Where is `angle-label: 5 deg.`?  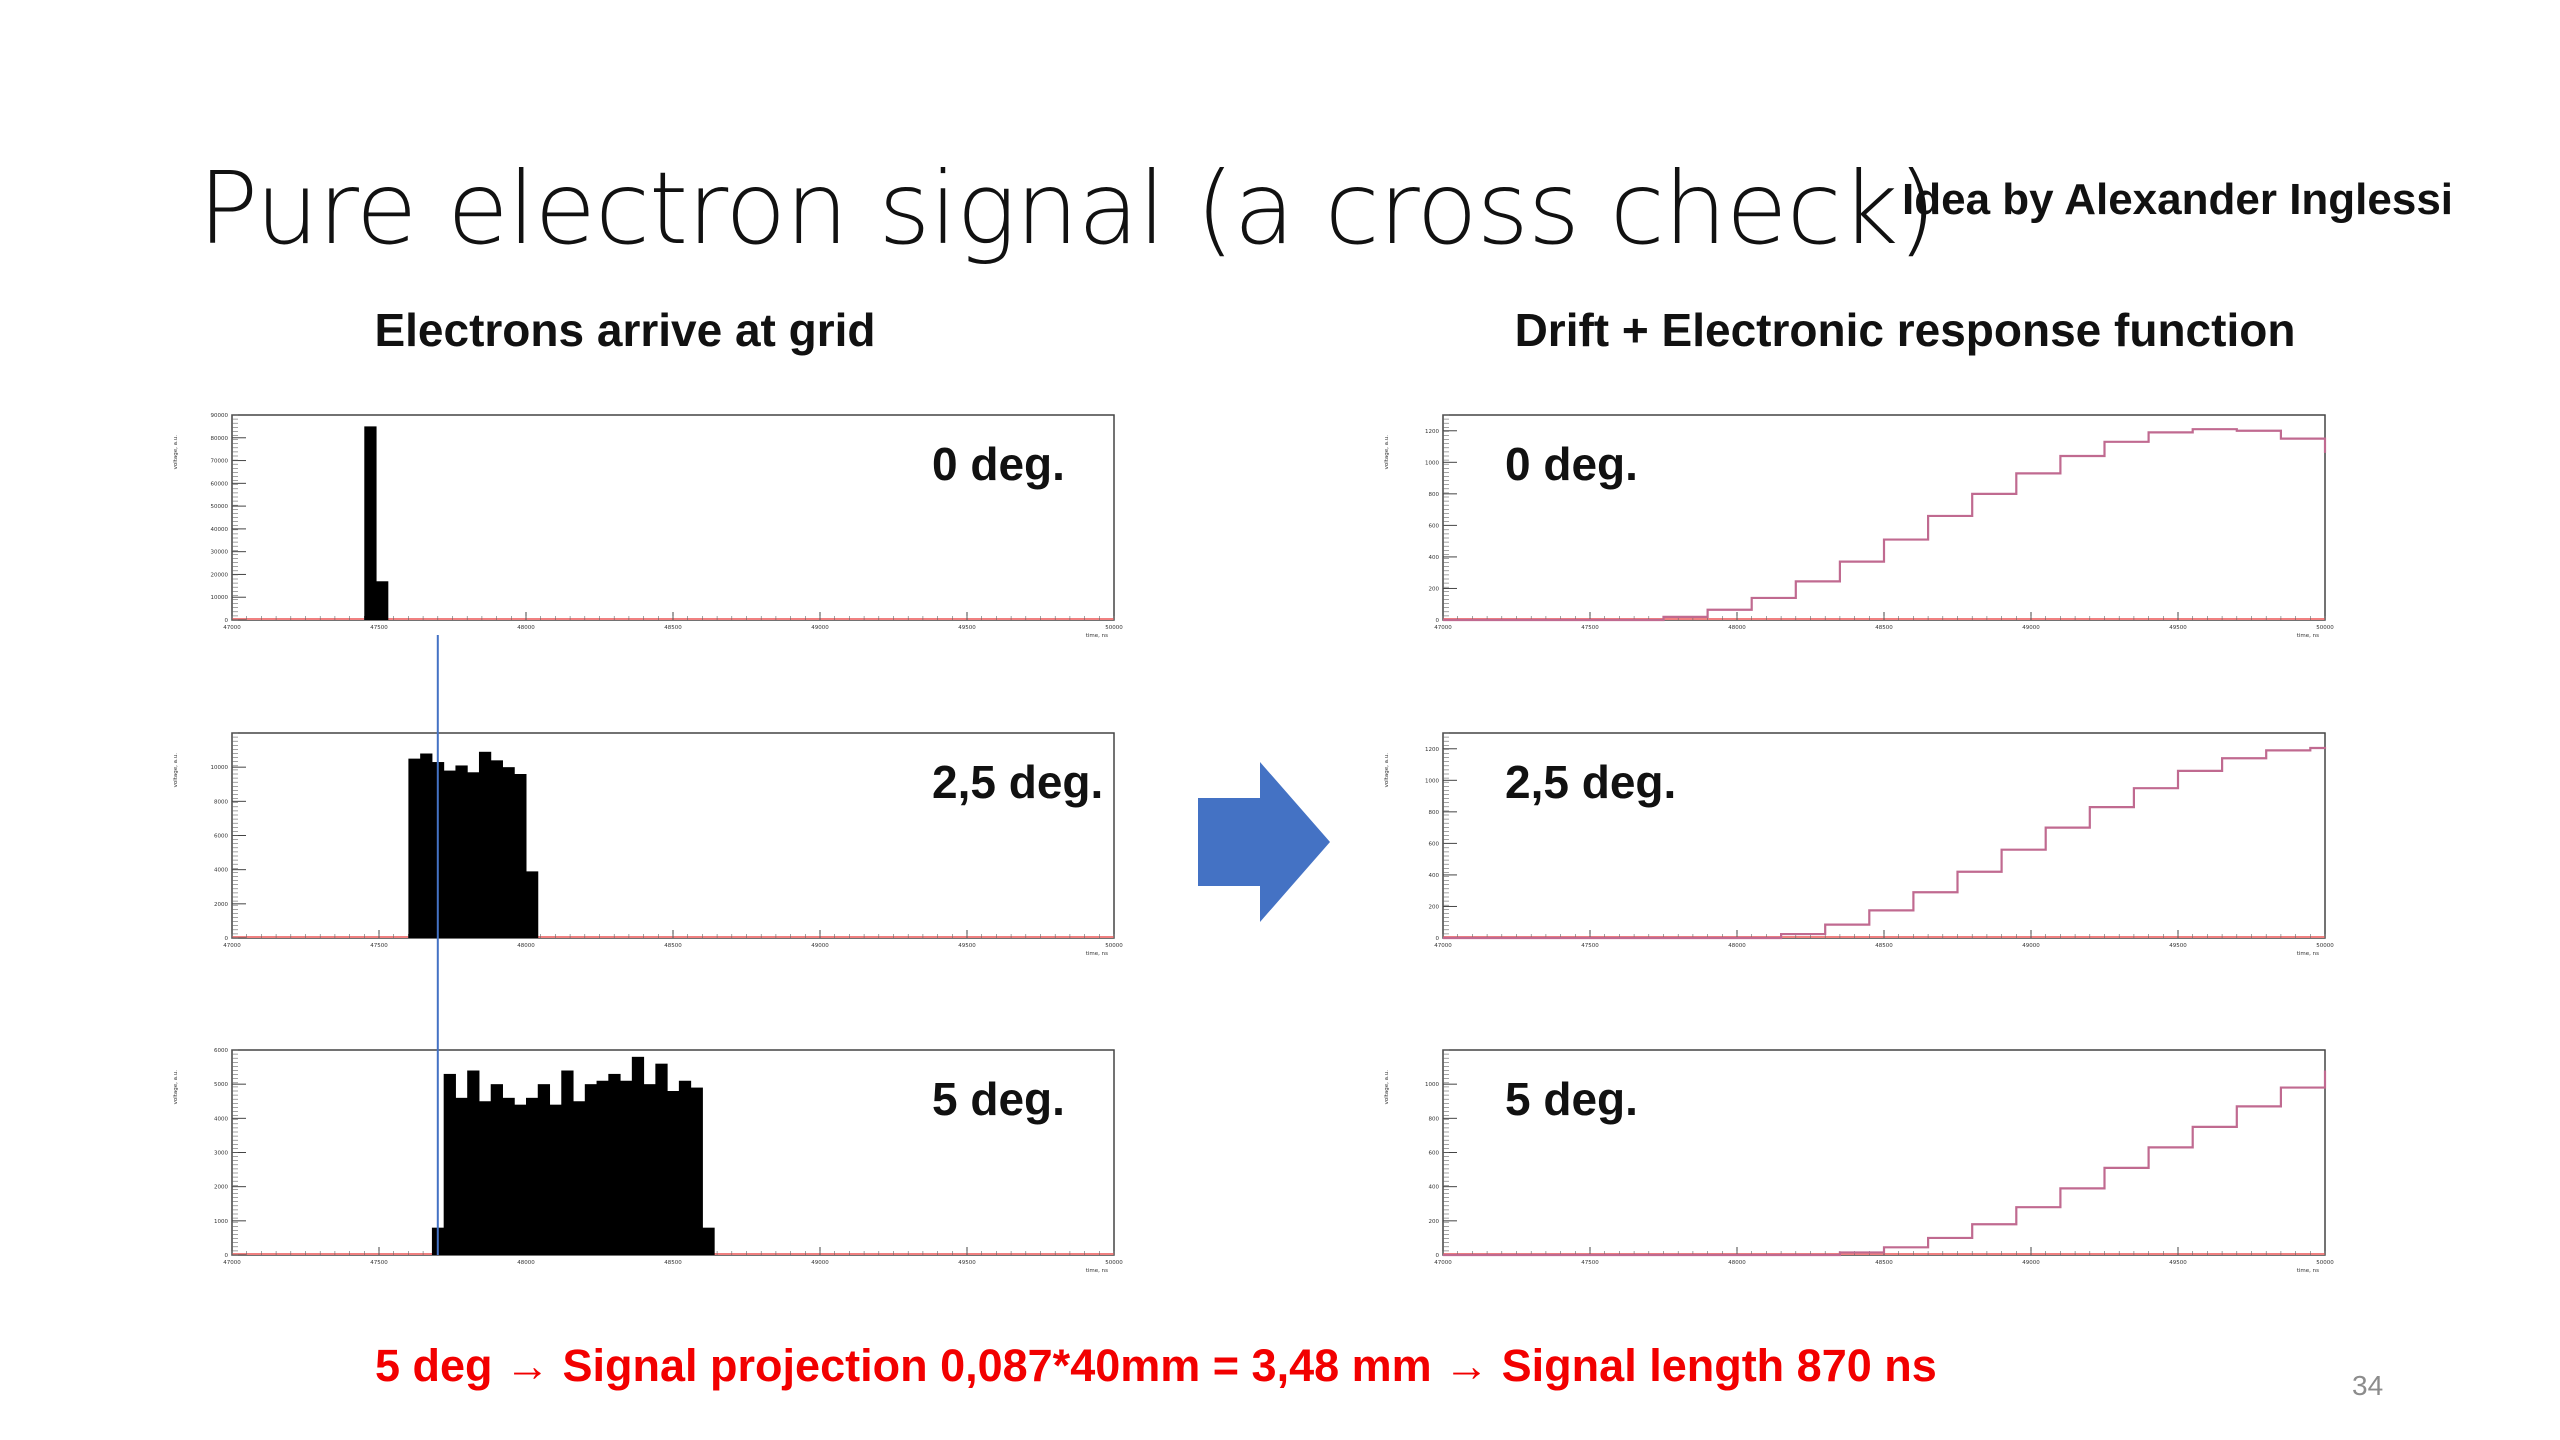 angle-label: 5 deg. is located at coordinates (998, 1099).